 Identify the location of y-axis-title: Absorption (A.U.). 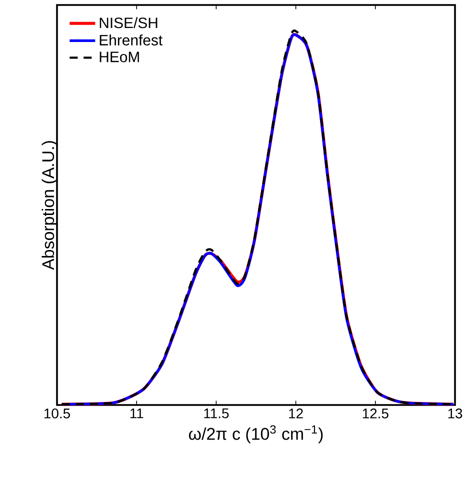
(50, 205).